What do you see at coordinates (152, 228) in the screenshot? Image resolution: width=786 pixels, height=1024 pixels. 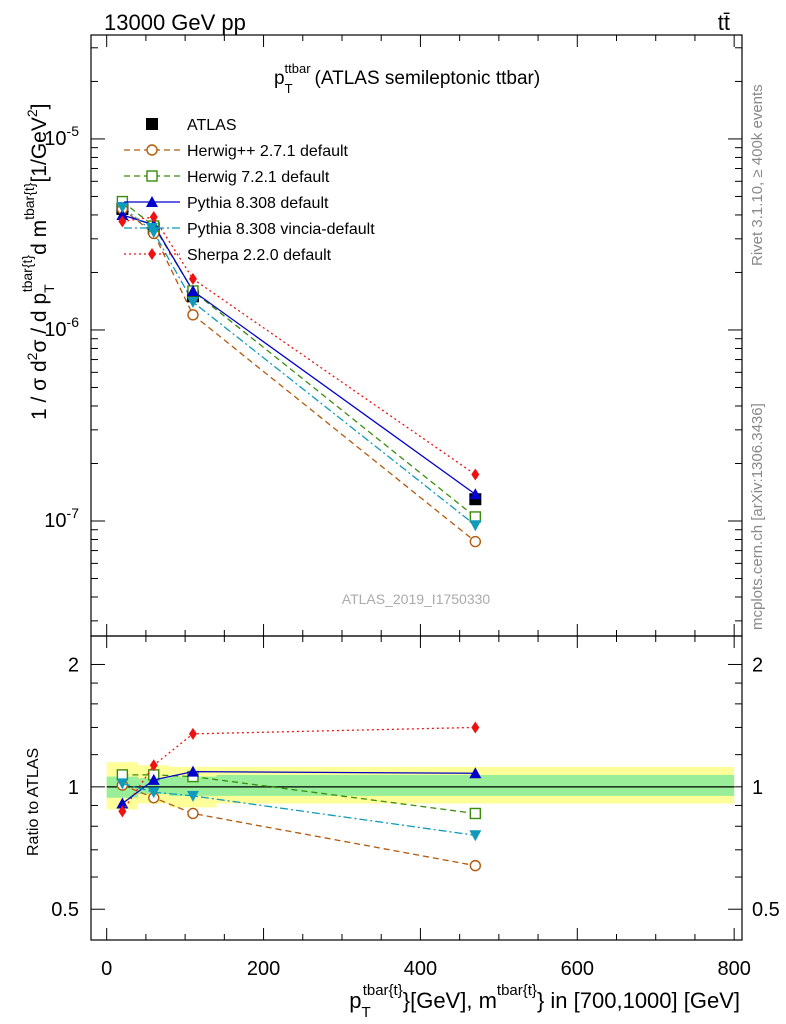 I see `legend-marker-pythia-8-308-vincia-default` at bounding box center [152, 228].